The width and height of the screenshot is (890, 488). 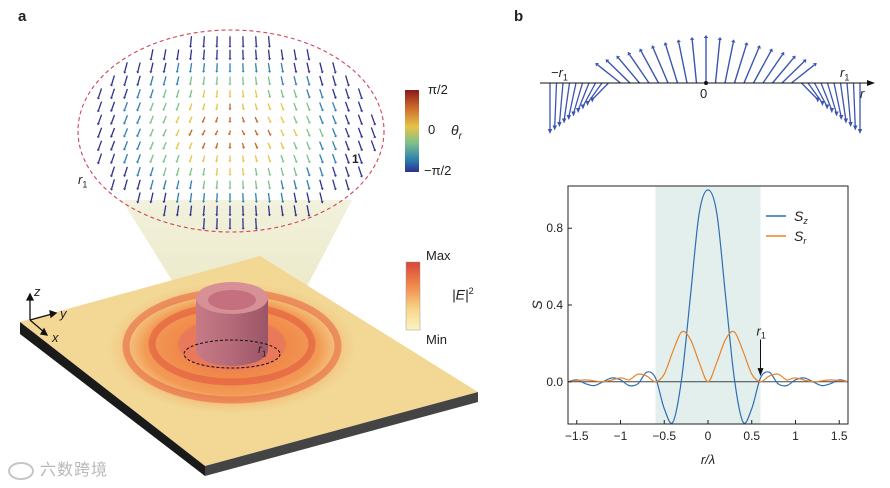 What do you see at coordinates (231, 131) in the screenshot?
I see `vector-field` at bounding box center [231, 131].